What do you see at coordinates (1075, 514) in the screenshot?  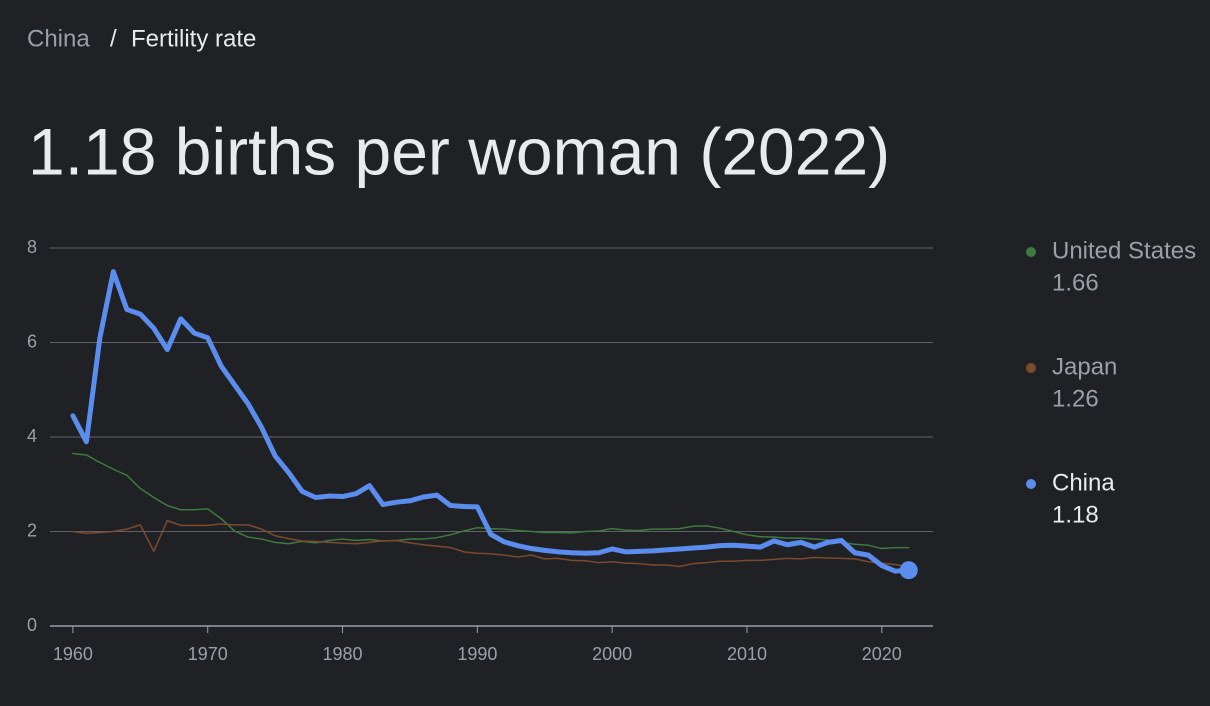 I see `legend-value: 1.18` at bounding box center [1075, 514].